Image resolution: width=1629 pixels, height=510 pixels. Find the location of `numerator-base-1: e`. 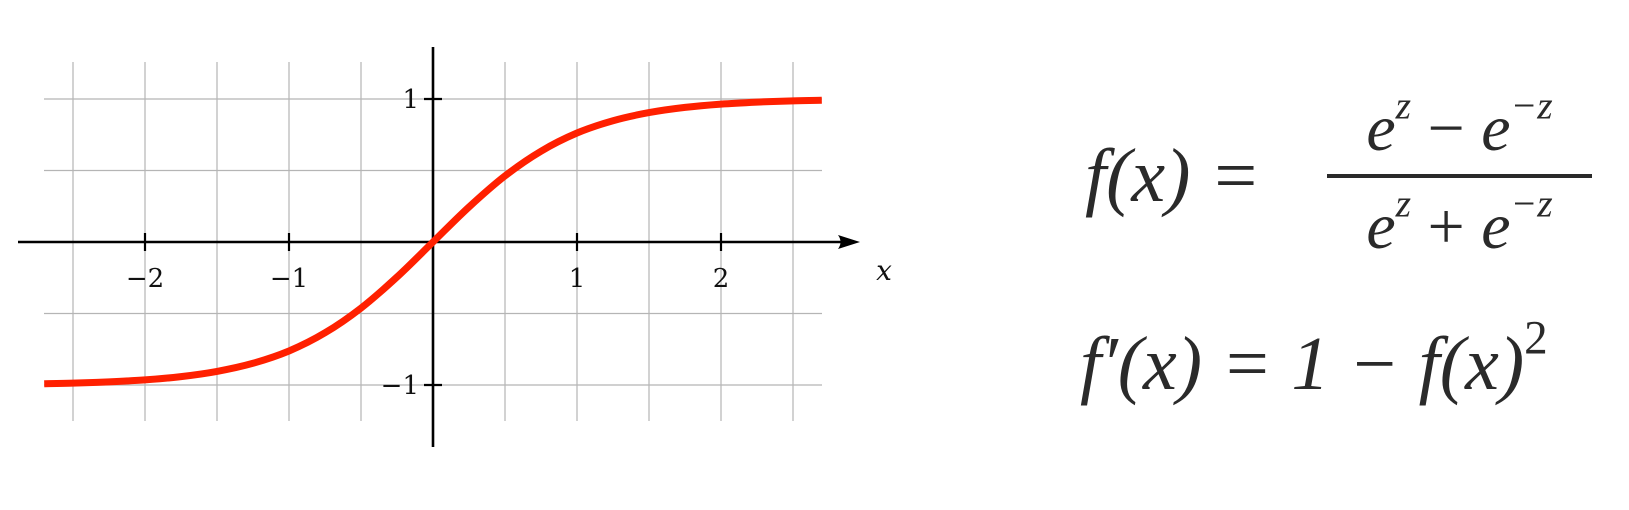

numerator-base-1: e is located at coordinates (1381, 128).